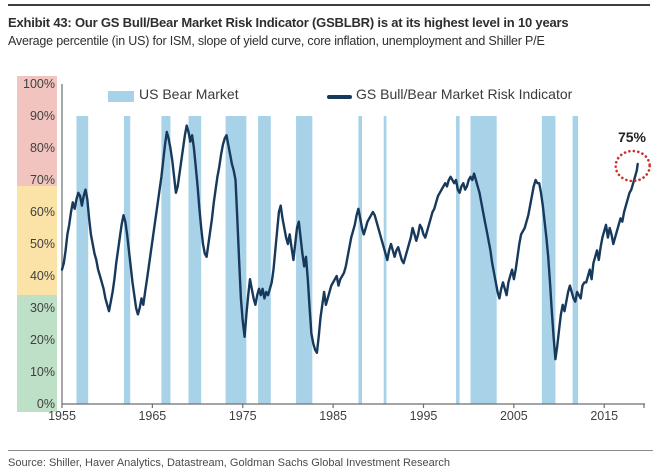 Image resolution: width=662 pixels, height=473 pixels. What do you see at coordinates (242, 416) in the screenshot?
I see `x-tick-label: 1975` at bounding box center [242, 416].